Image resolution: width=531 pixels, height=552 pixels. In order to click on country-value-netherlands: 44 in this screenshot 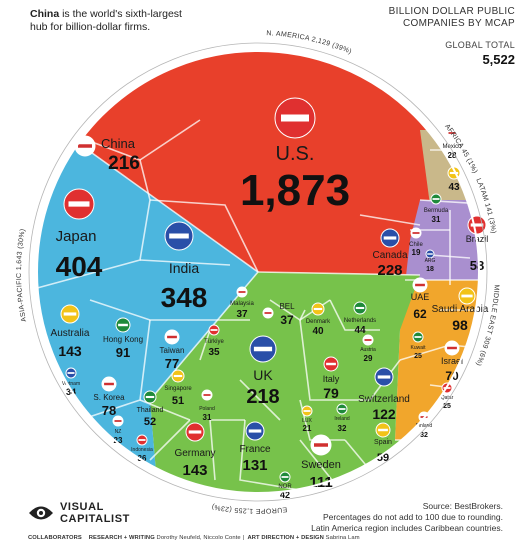, I will do `click(360, 330)`.